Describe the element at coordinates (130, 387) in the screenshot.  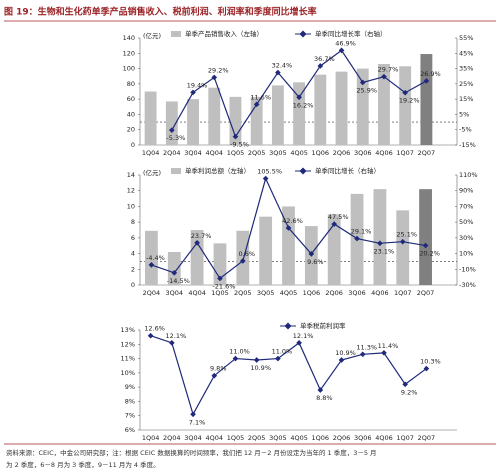
I see `y-tick-label: 9%` at that location.